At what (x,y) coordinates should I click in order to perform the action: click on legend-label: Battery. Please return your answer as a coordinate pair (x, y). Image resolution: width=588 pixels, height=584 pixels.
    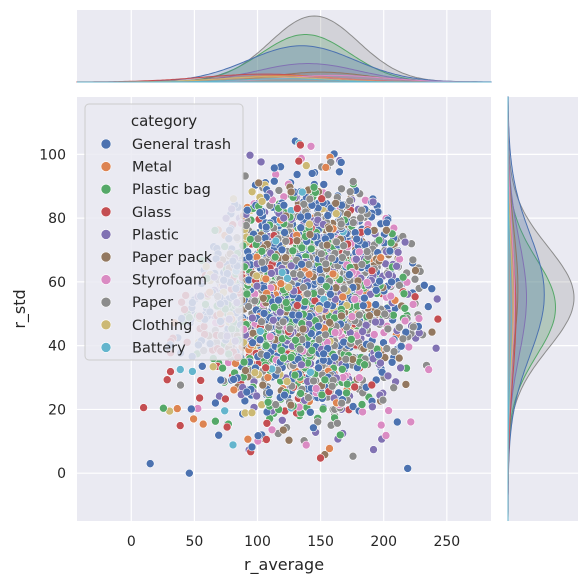
    Looking at the image, I should click on (159, 348).